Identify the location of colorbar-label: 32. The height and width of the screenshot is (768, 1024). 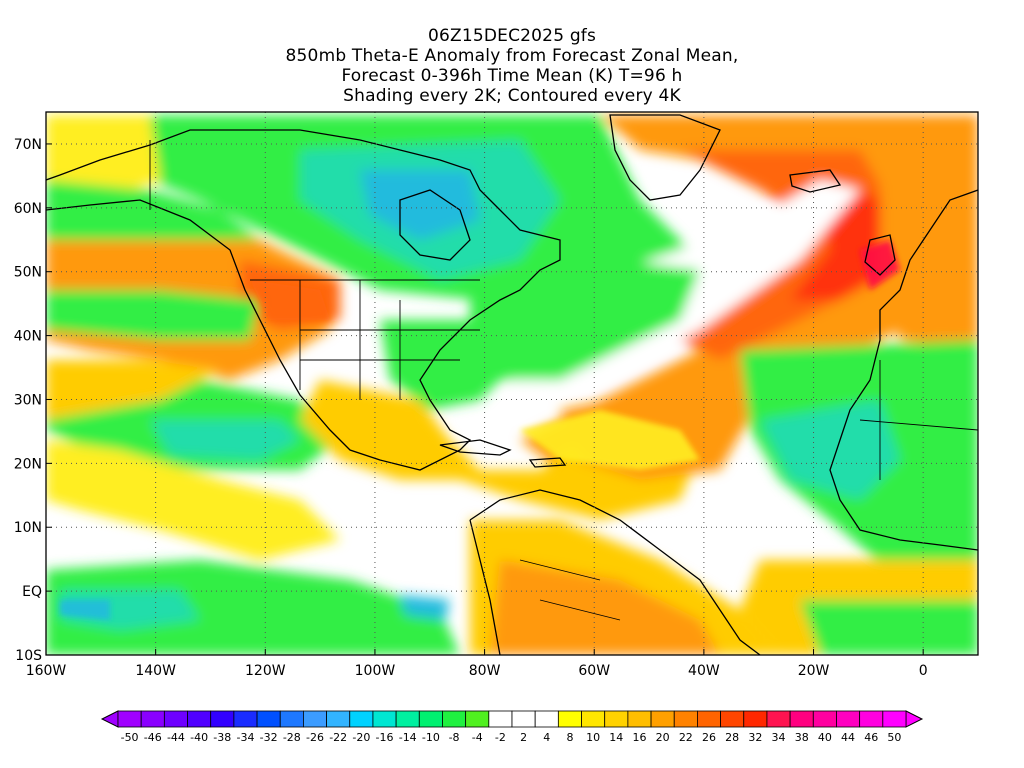
(755, 737).